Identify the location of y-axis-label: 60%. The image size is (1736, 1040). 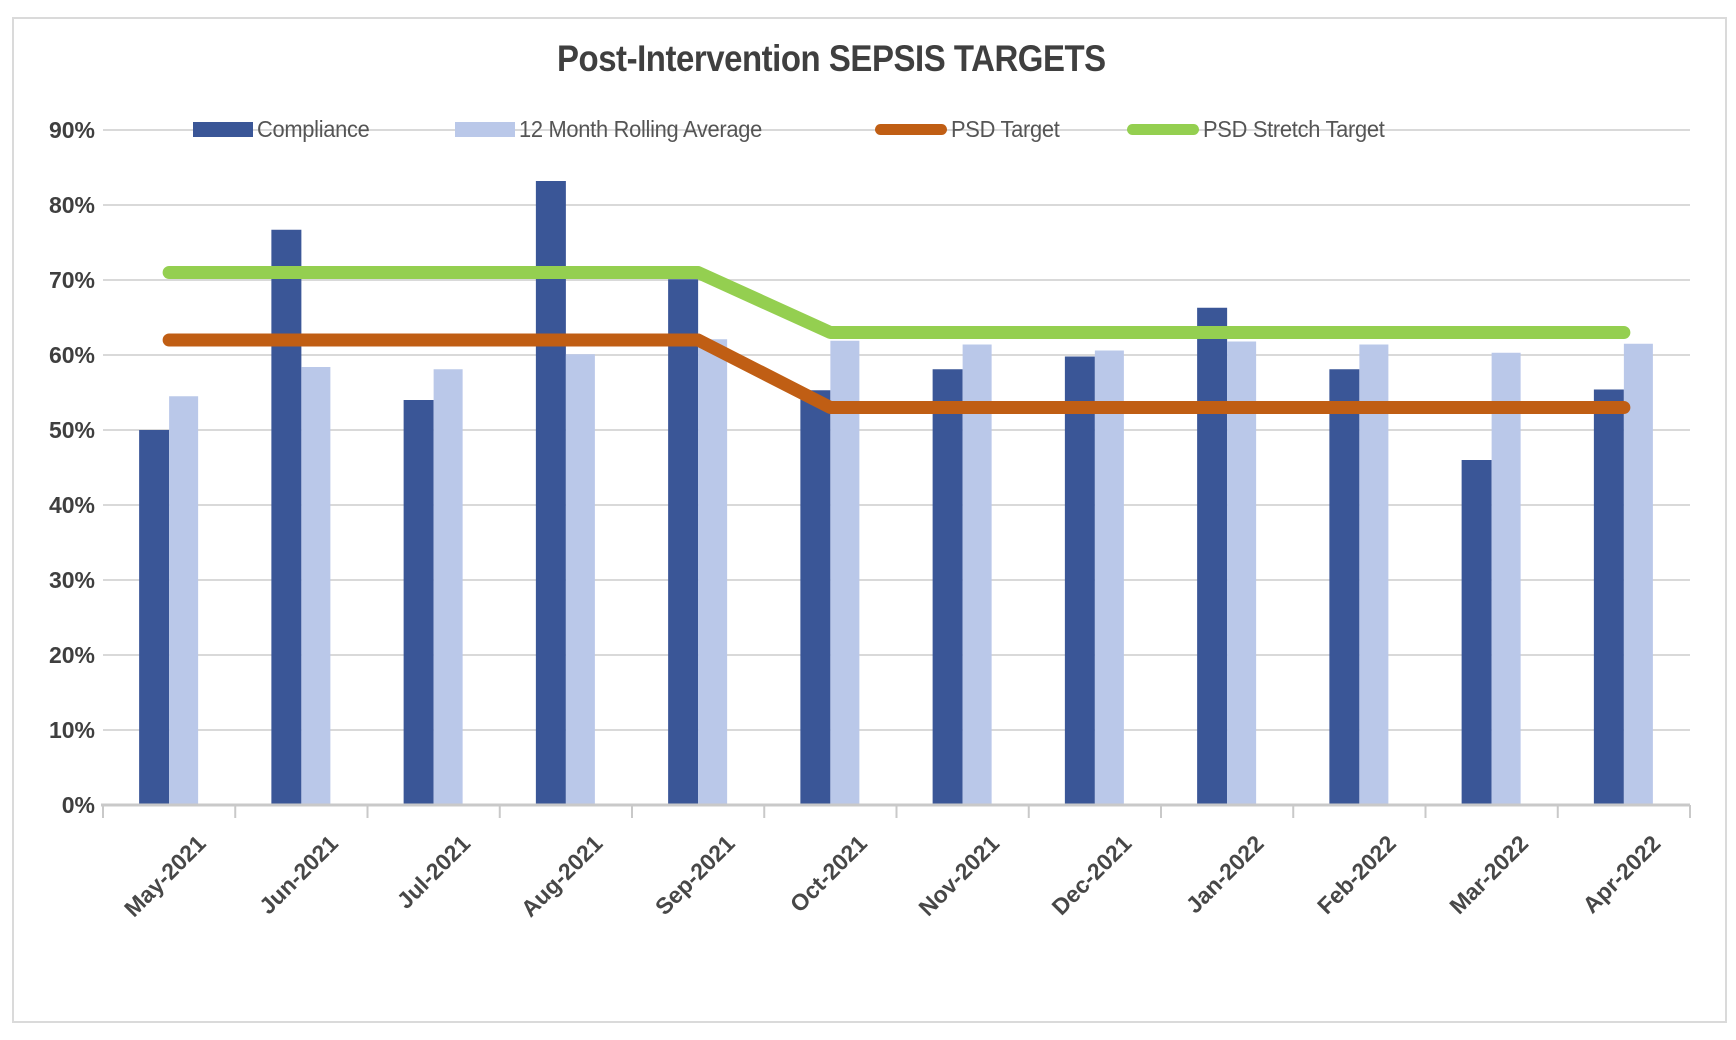
(72, 355).